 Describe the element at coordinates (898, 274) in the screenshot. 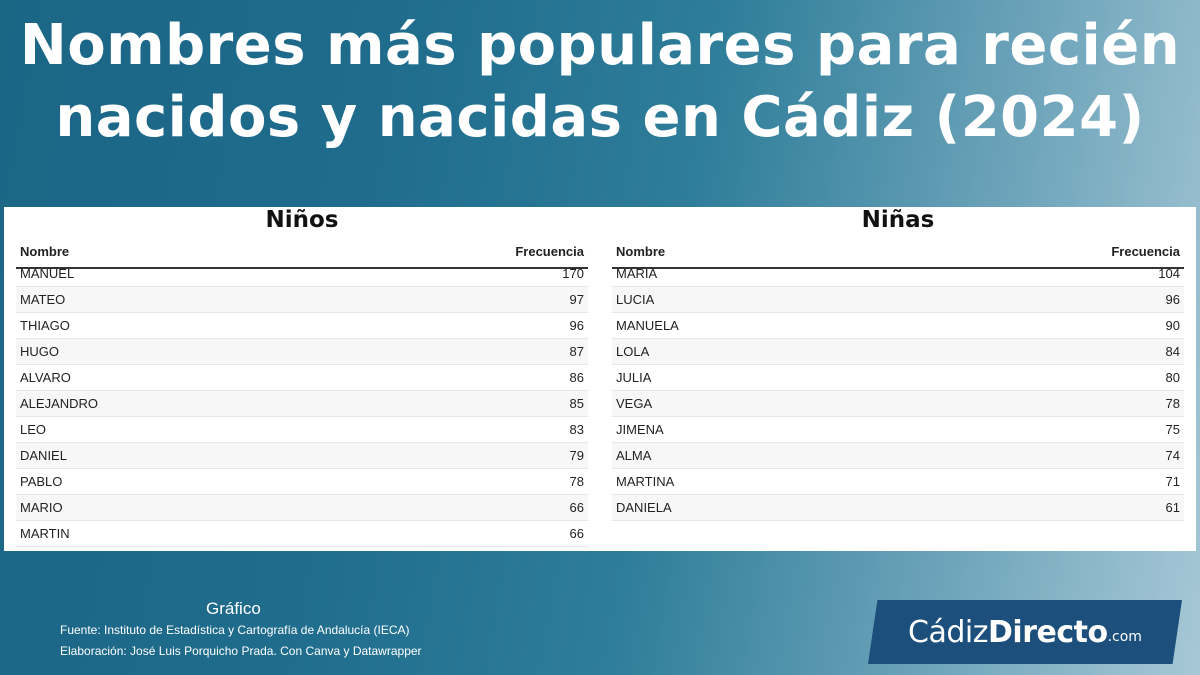

I see `table-row: MARIA 104` at that location.